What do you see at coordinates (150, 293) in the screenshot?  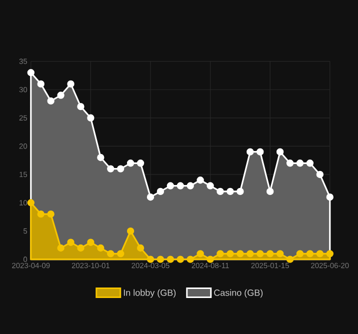 I see `legend-label: In lobby (GB)` at bounding box center [150, 293].